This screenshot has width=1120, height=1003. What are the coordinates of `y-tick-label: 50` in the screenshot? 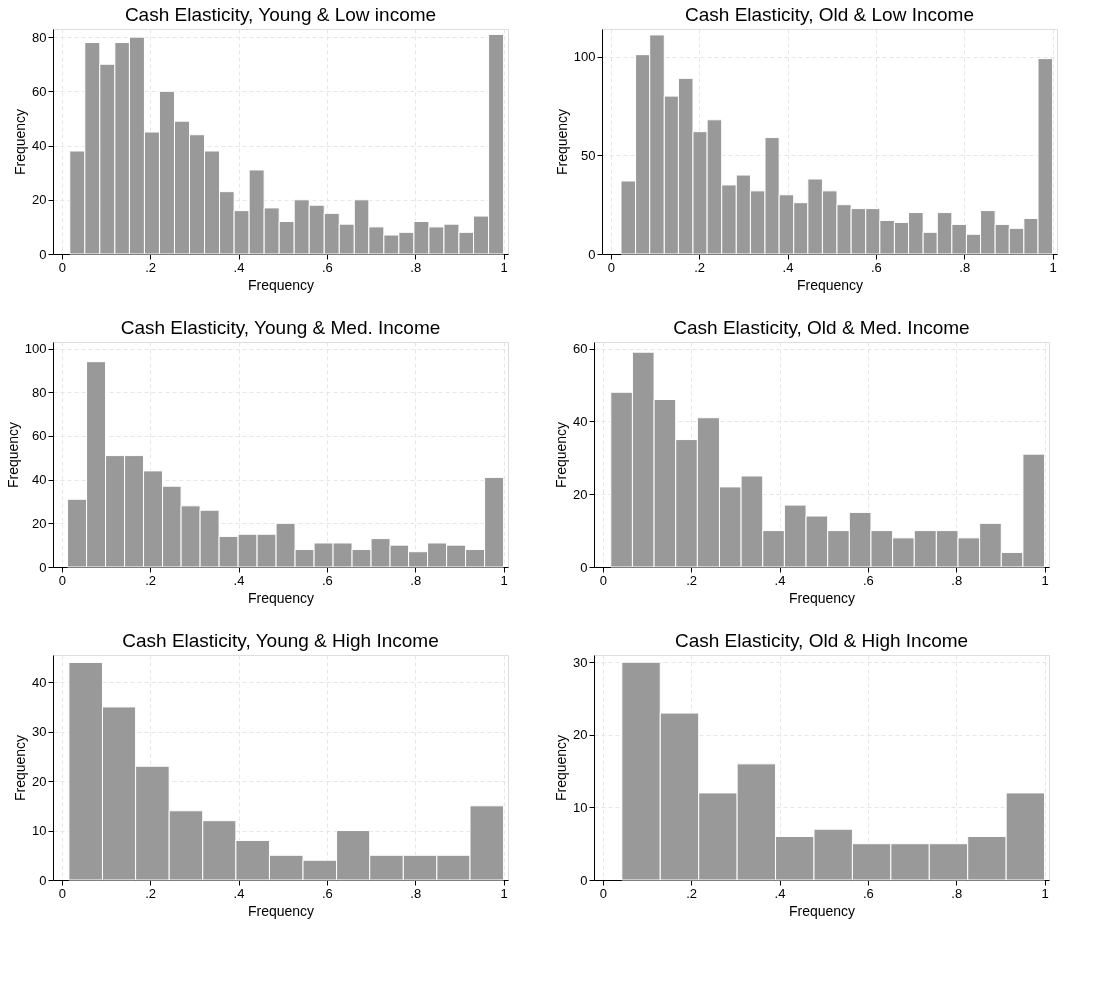 It's located at (588, 155).